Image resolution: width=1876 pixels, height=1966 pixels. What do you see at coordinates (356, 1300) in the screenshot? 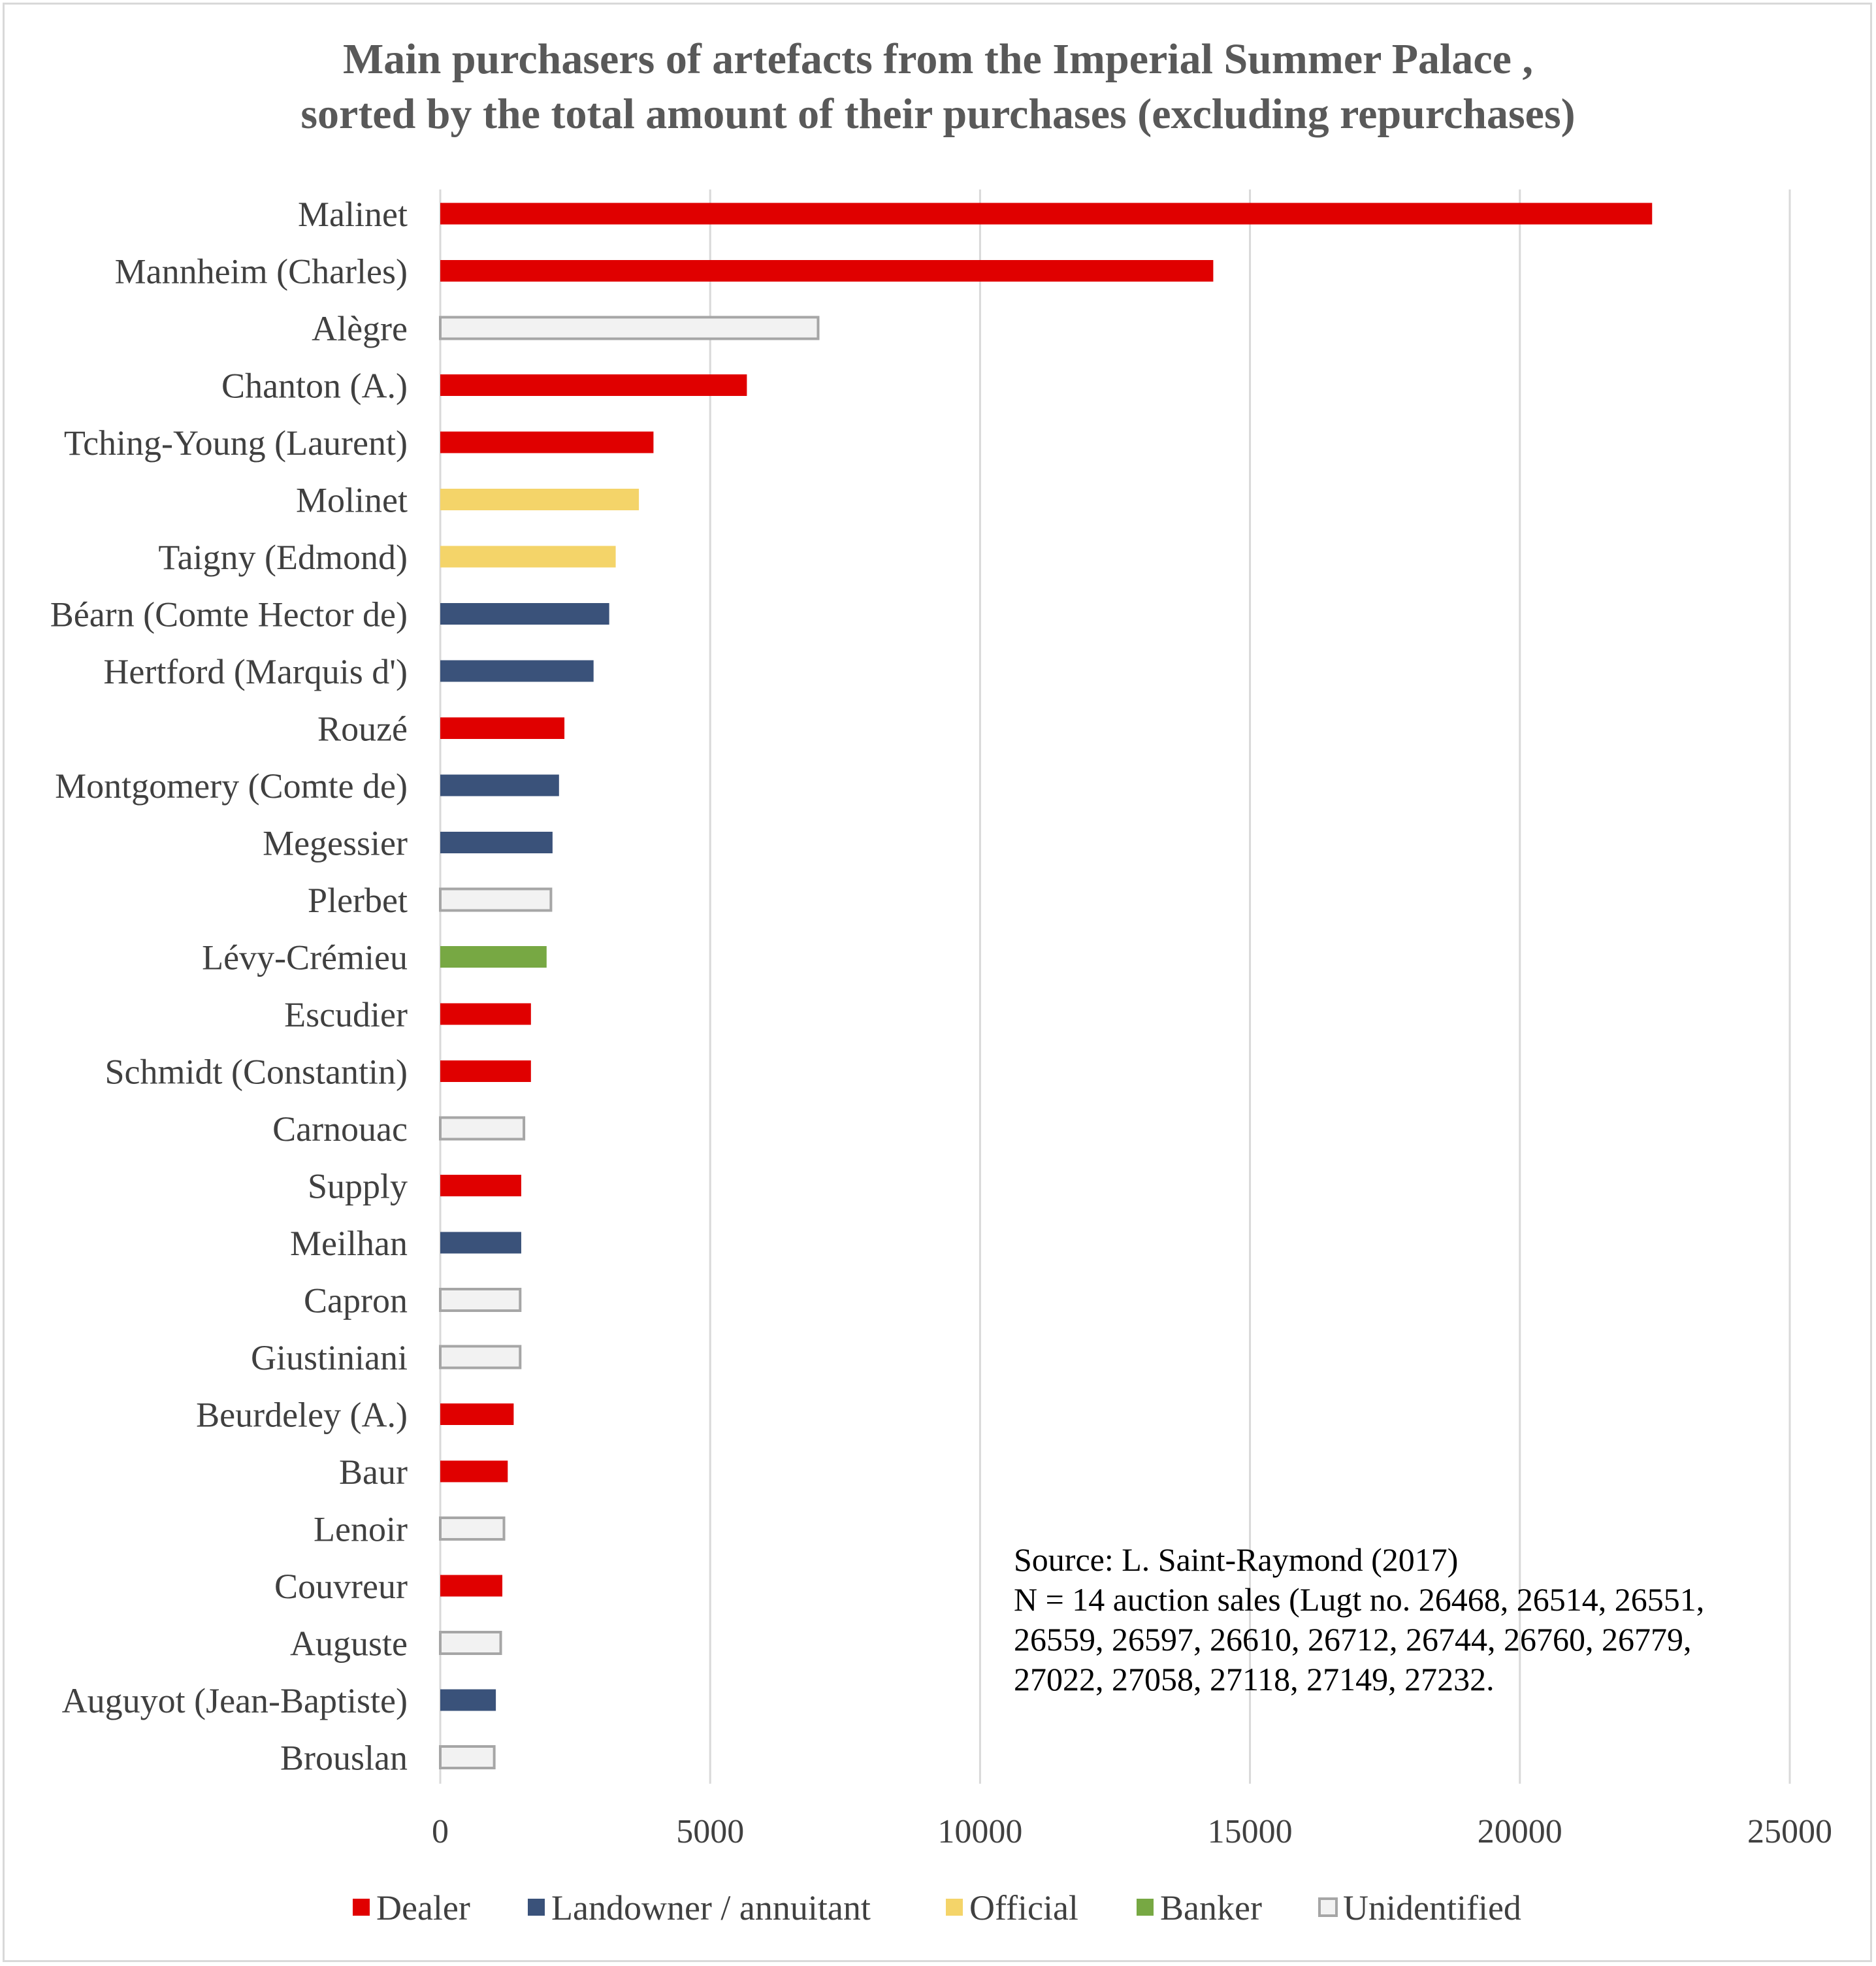
I see `category-label: Capron` at bounding box center [356, 1300].